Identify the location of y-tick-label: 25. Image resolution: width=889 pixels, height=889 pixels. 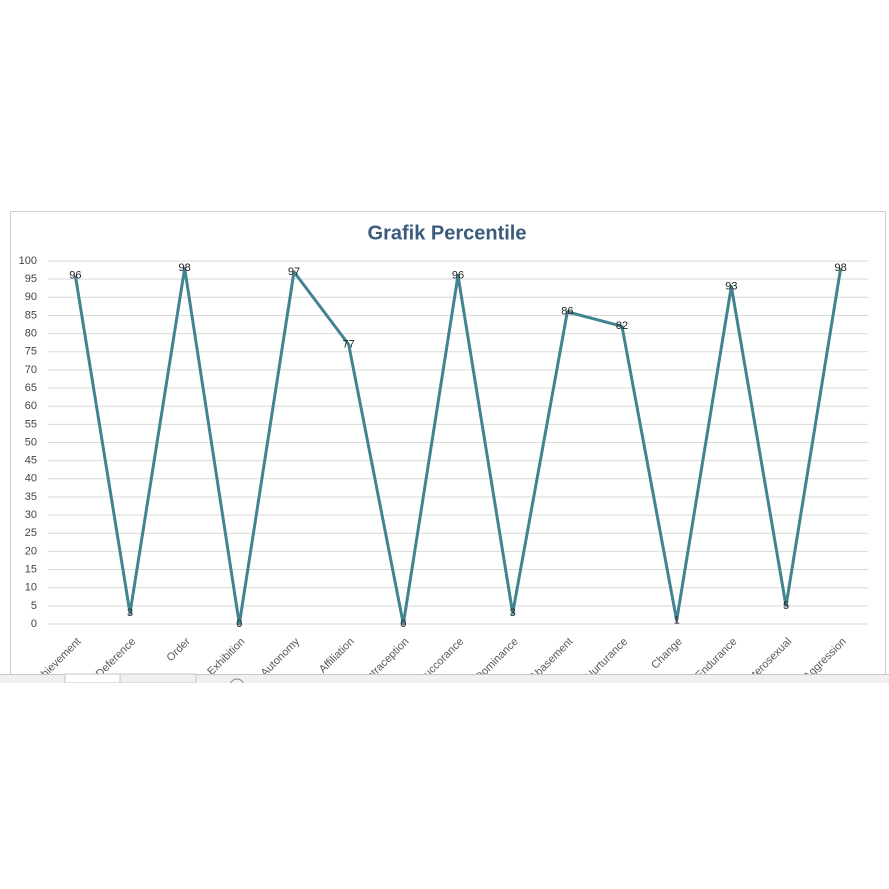
(31, 533).